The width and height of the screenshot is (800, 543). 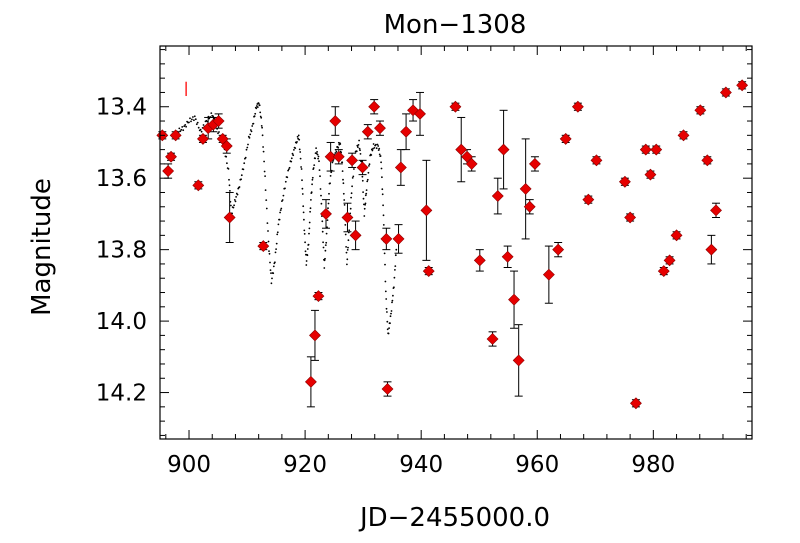 I want to click on x-tick-label: 960, so click(x=537, y=465).